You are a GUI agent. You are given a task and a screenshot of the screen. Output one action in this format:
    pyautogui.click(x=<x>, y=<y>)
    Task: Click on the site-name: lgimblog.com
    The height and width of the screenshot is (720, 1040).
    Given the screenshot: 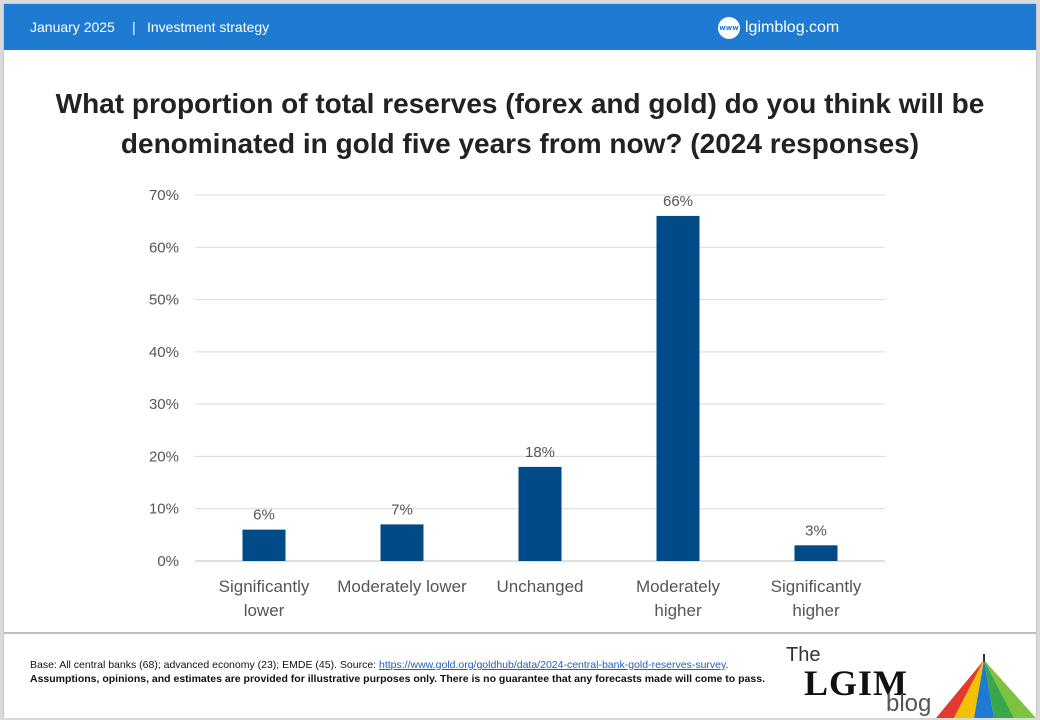 What is the action you would take?
    pyautogui.click(x=792, y=27)
    